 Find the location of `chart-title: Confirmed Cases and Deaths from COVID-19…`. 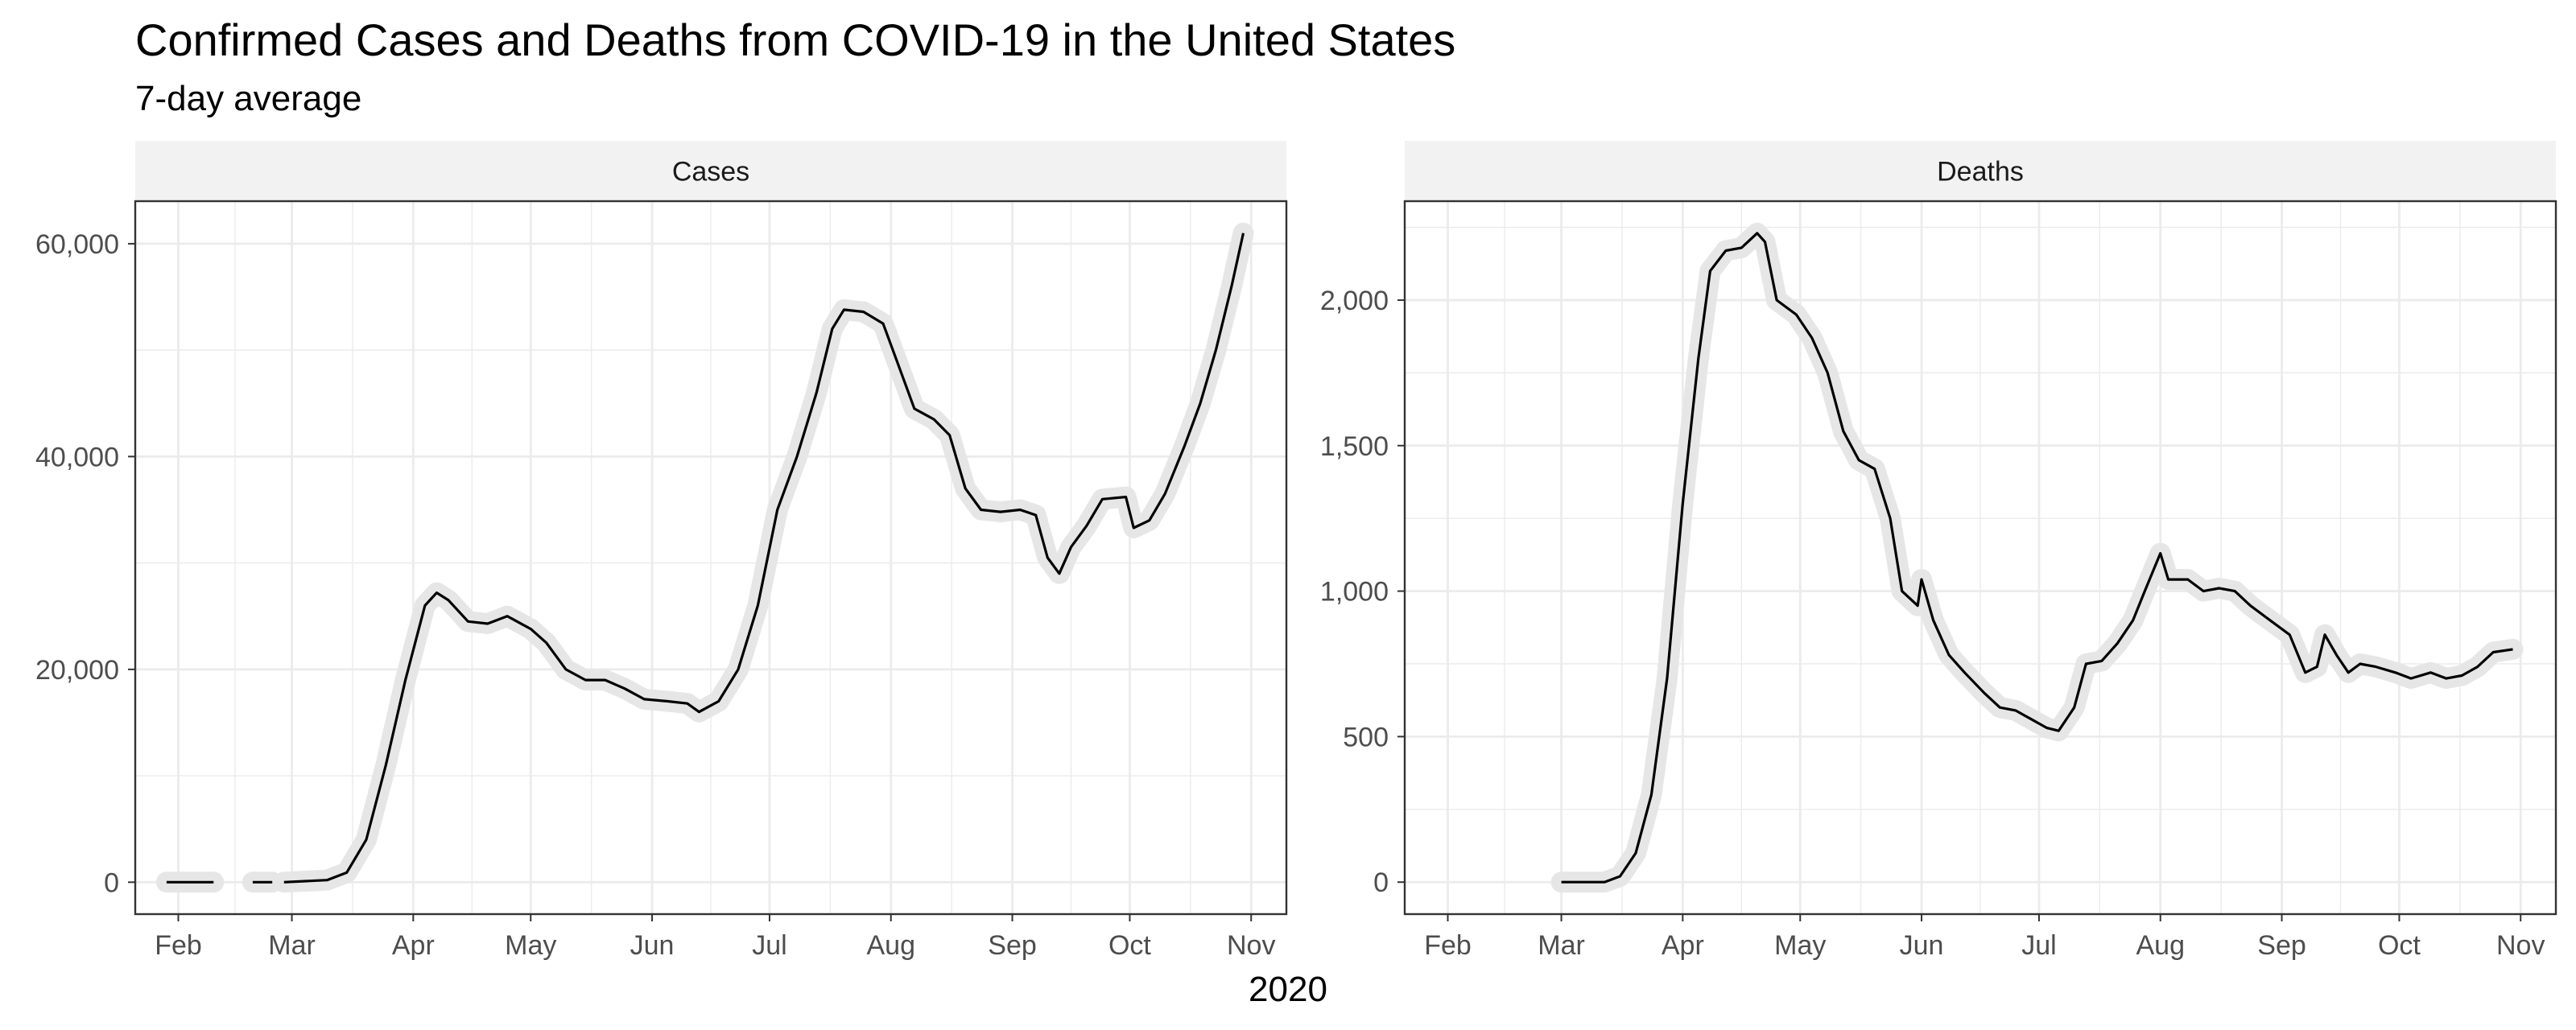

chart-title: Confirmed Cases and Deaths from COVID-19… is located at coordinates (795, 39).